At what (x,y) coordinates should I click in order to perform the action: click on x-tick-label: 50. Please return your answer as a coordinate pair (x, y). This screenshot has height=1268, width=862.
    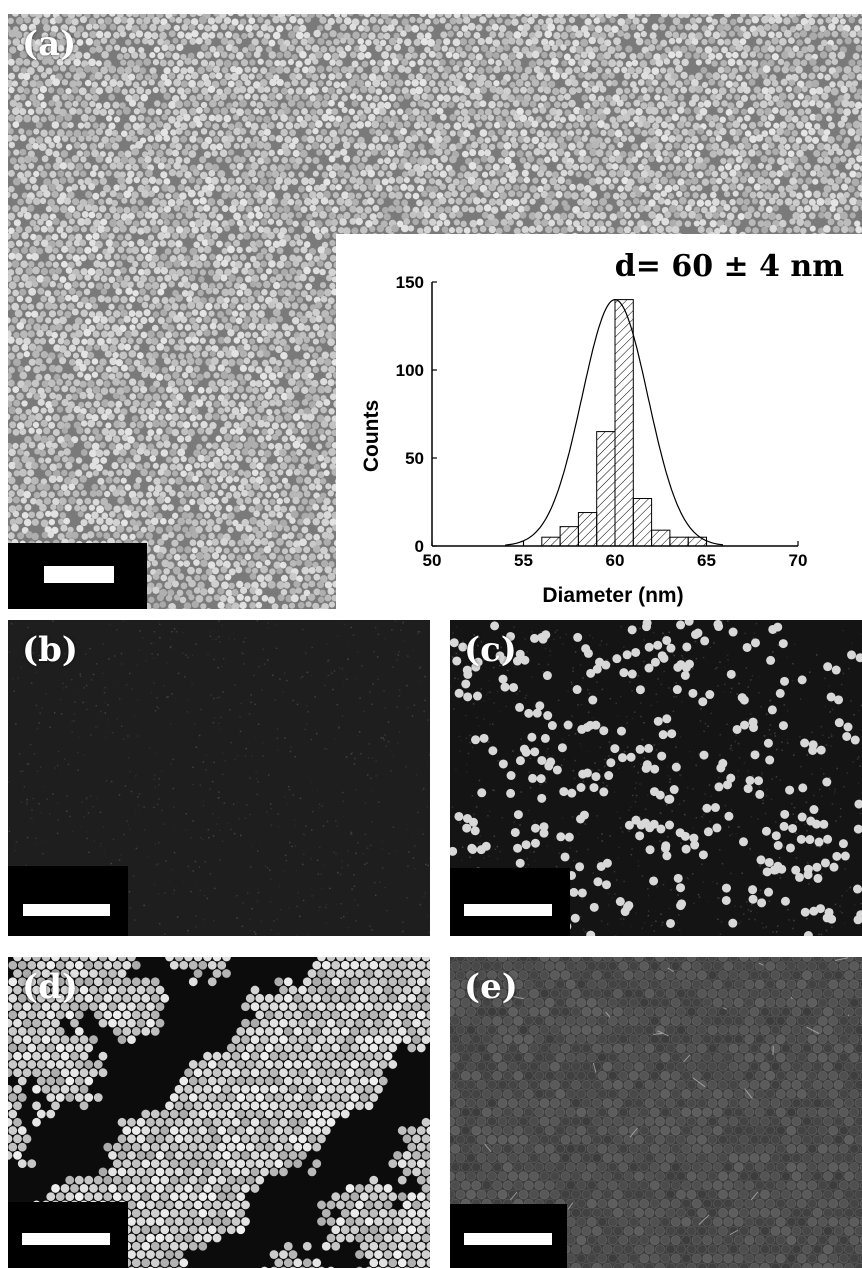
    Looking at the image, I should click on (432, 560).